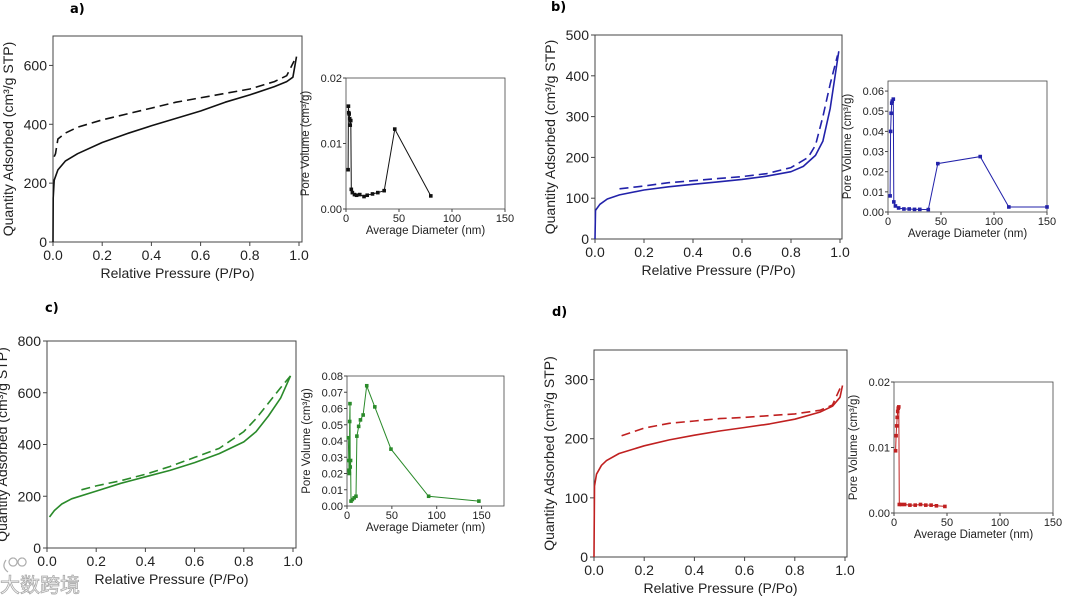 This screenshot has height=596, width=1080. Describe the element at coordinates (873, 153) in the screenshot. I see `y-tick-label: 0.03` at that location.